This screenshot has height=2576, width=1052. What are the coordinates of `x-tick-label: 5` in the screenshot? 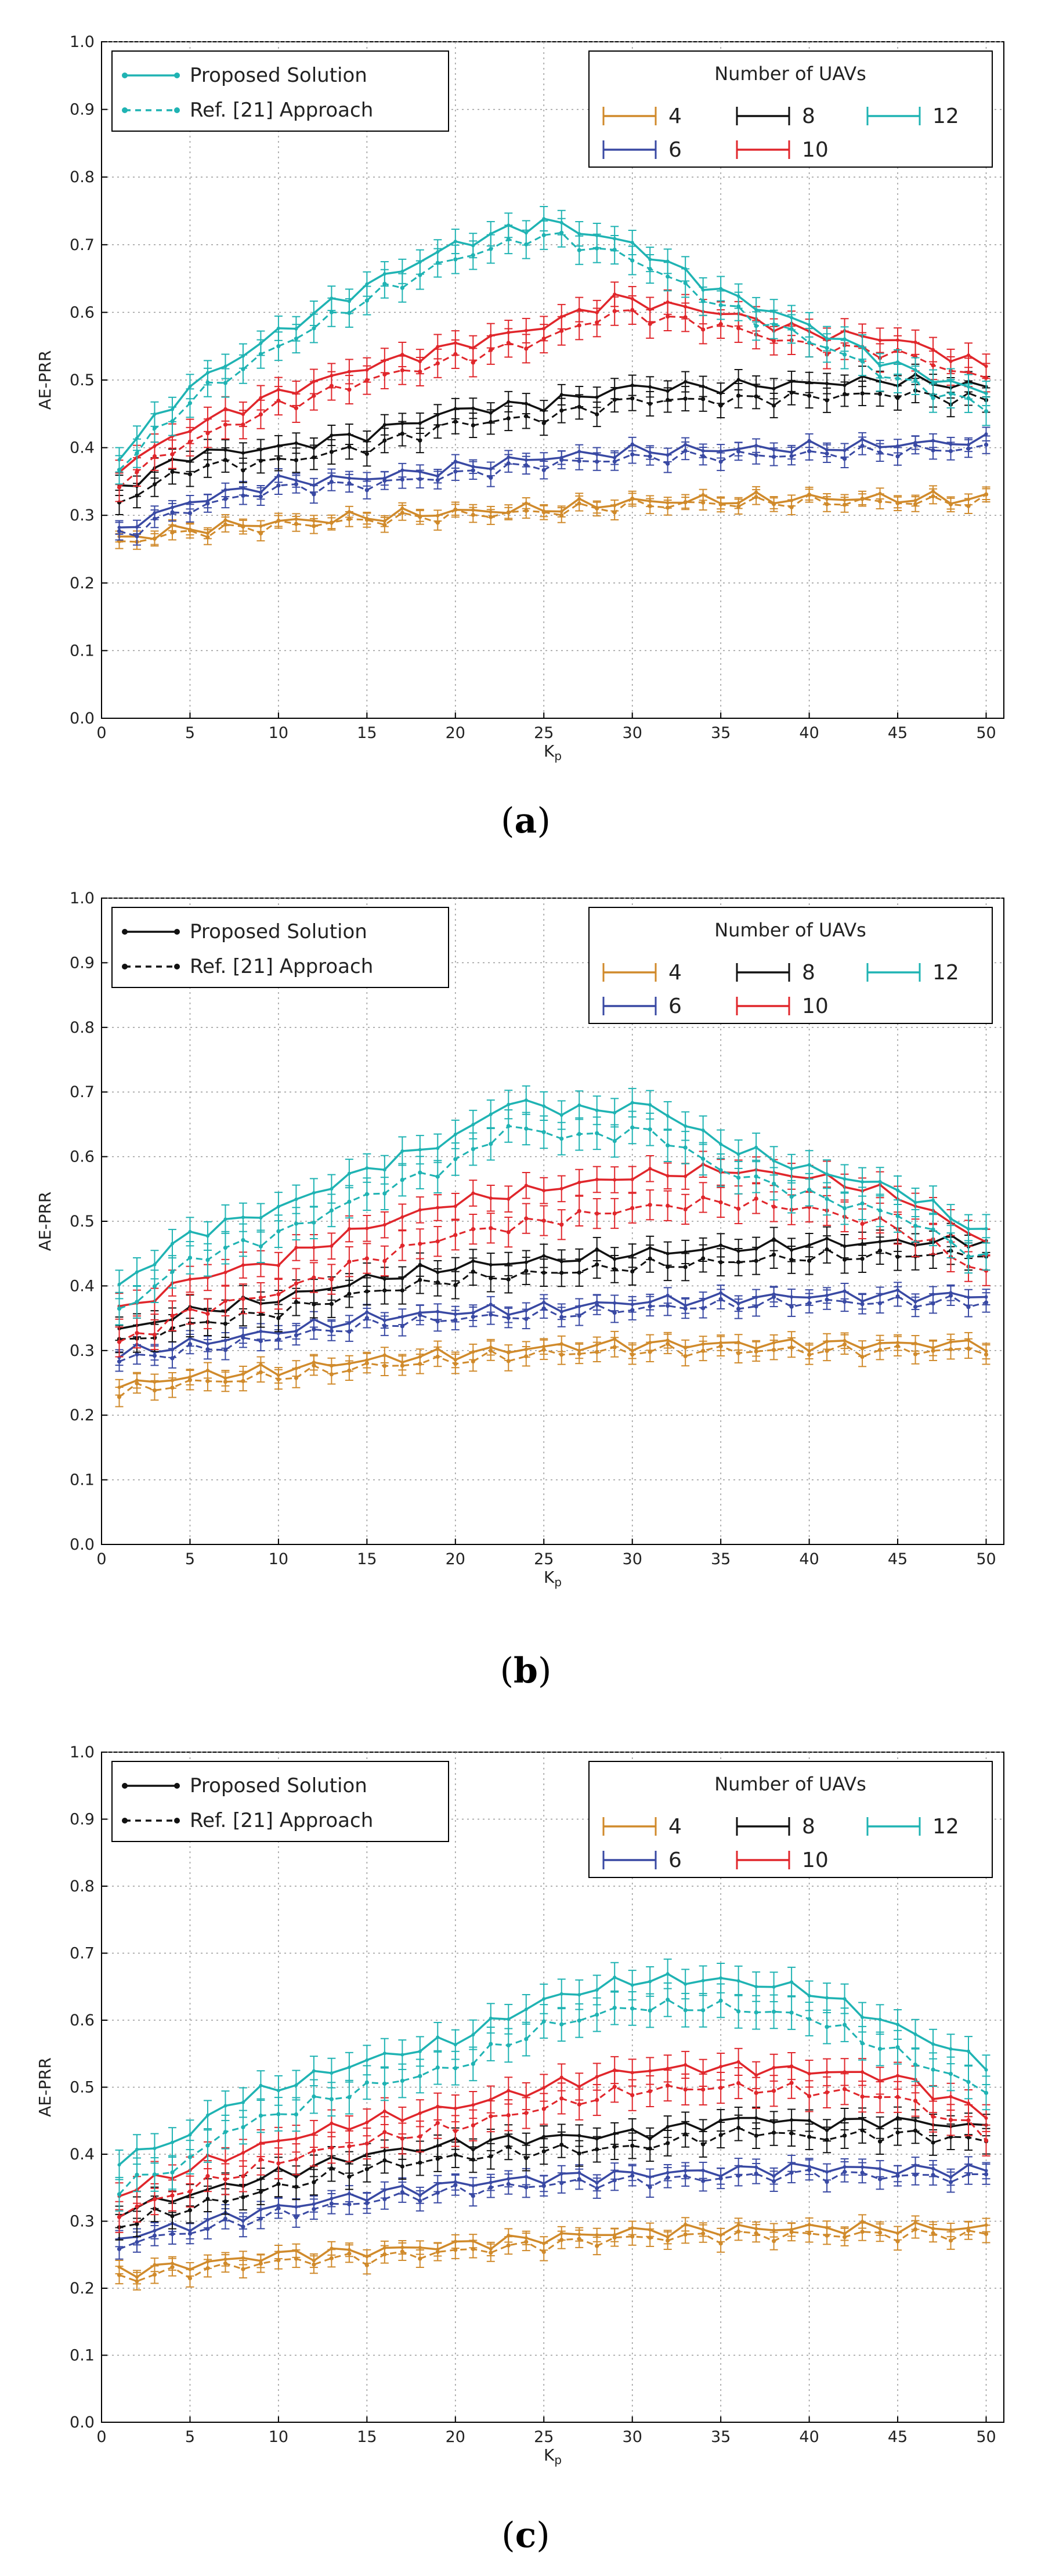 It's located at (190, 1559).